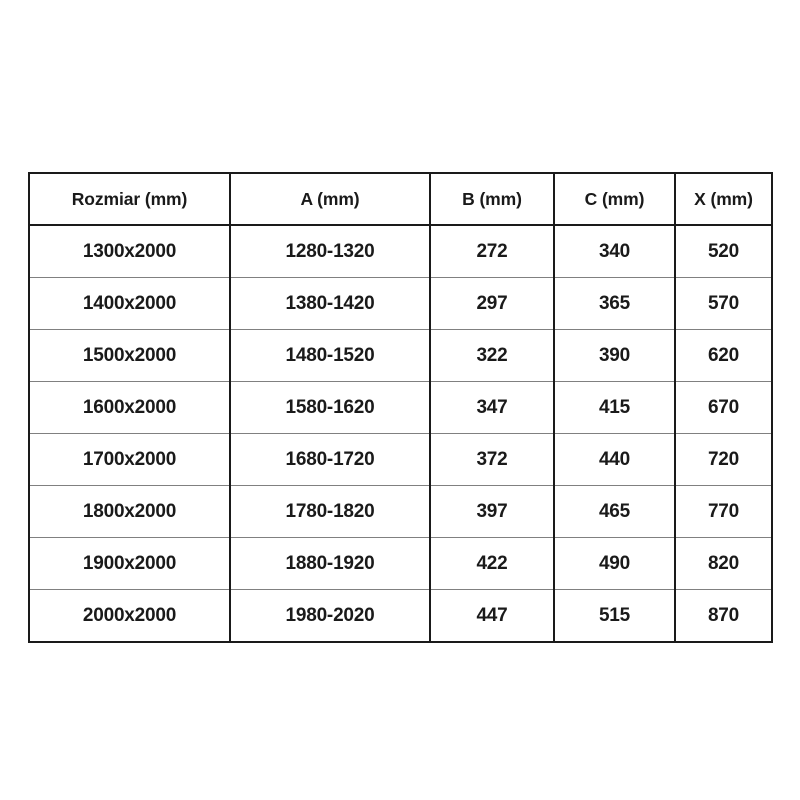 This screenshot has height=800, width=800. I want to click on table-row: 1500x2000 1480-1520 322 390 620, so click(400, 355).